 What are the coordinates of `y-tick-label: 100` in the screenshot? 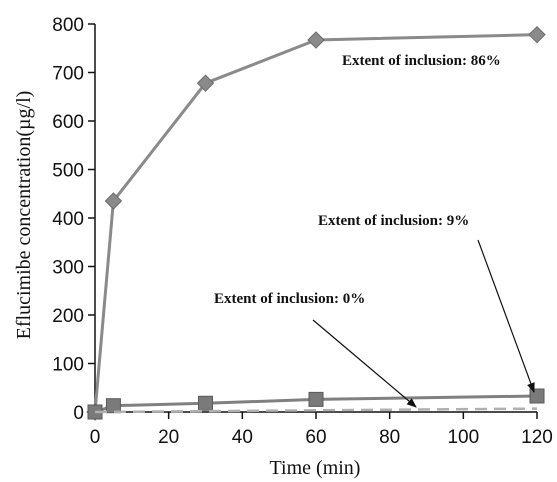 It's located at (68, 365).